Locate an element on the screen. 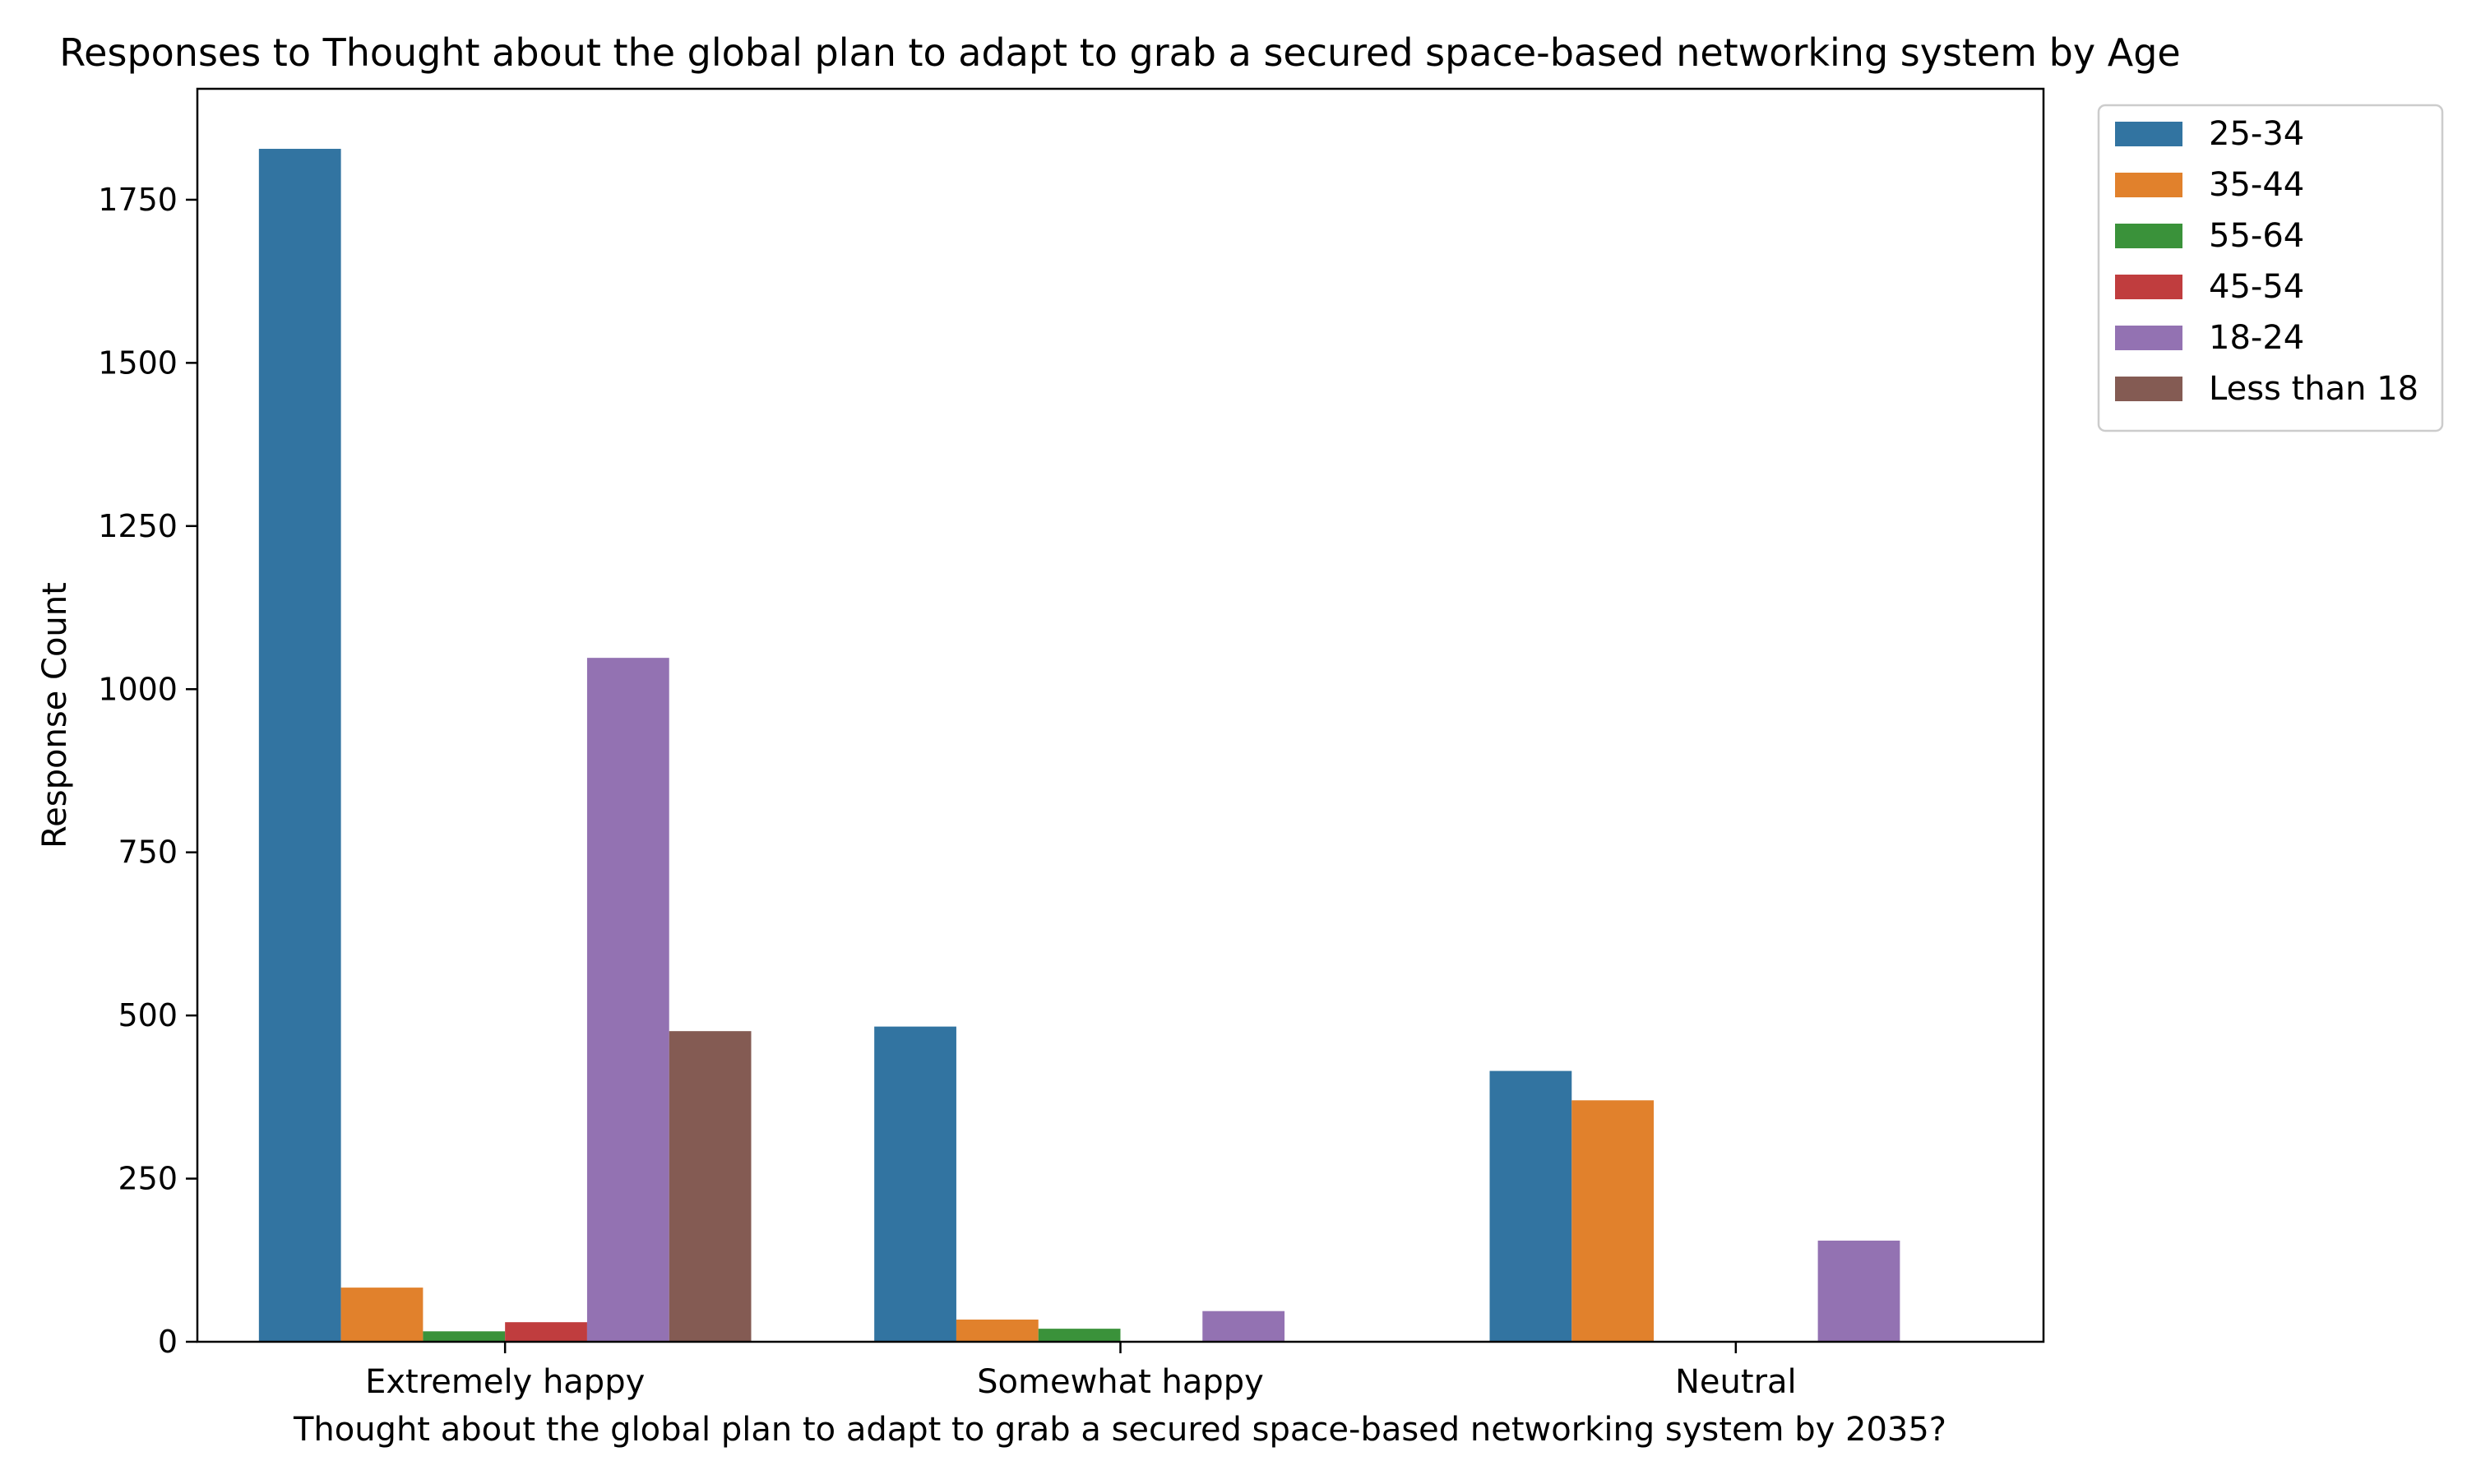 The image size is (2467, 1484). legend: 25-34 35-44 55-64 45-54 18-24 Less than 18 is located at coordinates (2271, 268).